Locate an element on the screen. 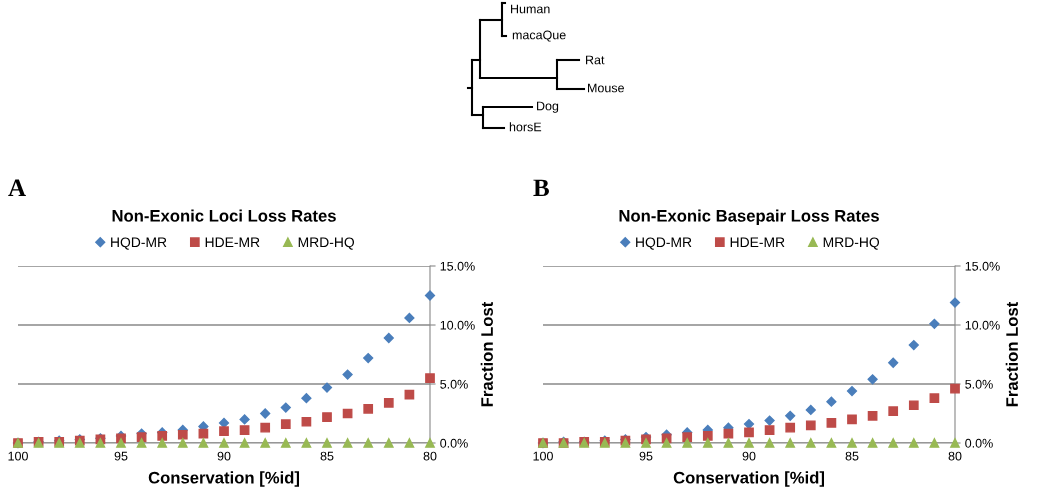  text: B is located at coordinates (541, 188).